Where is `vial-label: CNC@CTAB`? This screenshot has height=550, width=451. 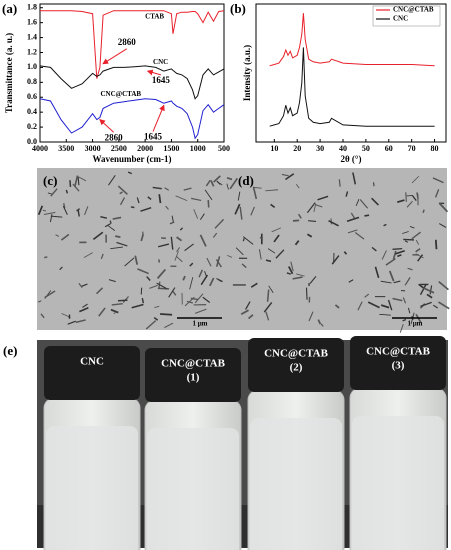
vial-label: CNC@CTAB is located at coordinates (296, 354).